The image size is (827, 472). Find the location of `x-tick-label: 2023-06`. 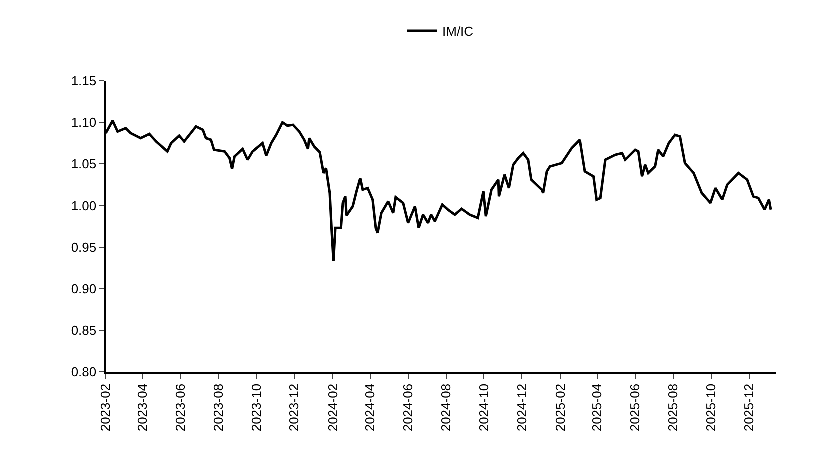

x-tick-label: 2023-06 is located at coordinates (180, 408).